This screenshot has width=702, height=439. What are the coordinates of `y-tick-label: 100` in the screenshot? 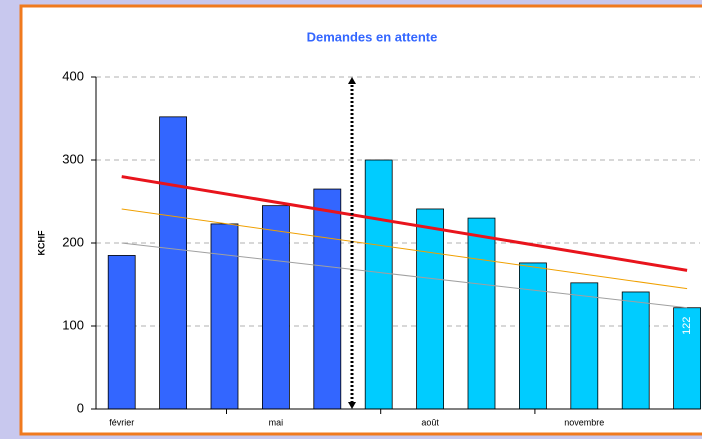 It's located at (73, 324).